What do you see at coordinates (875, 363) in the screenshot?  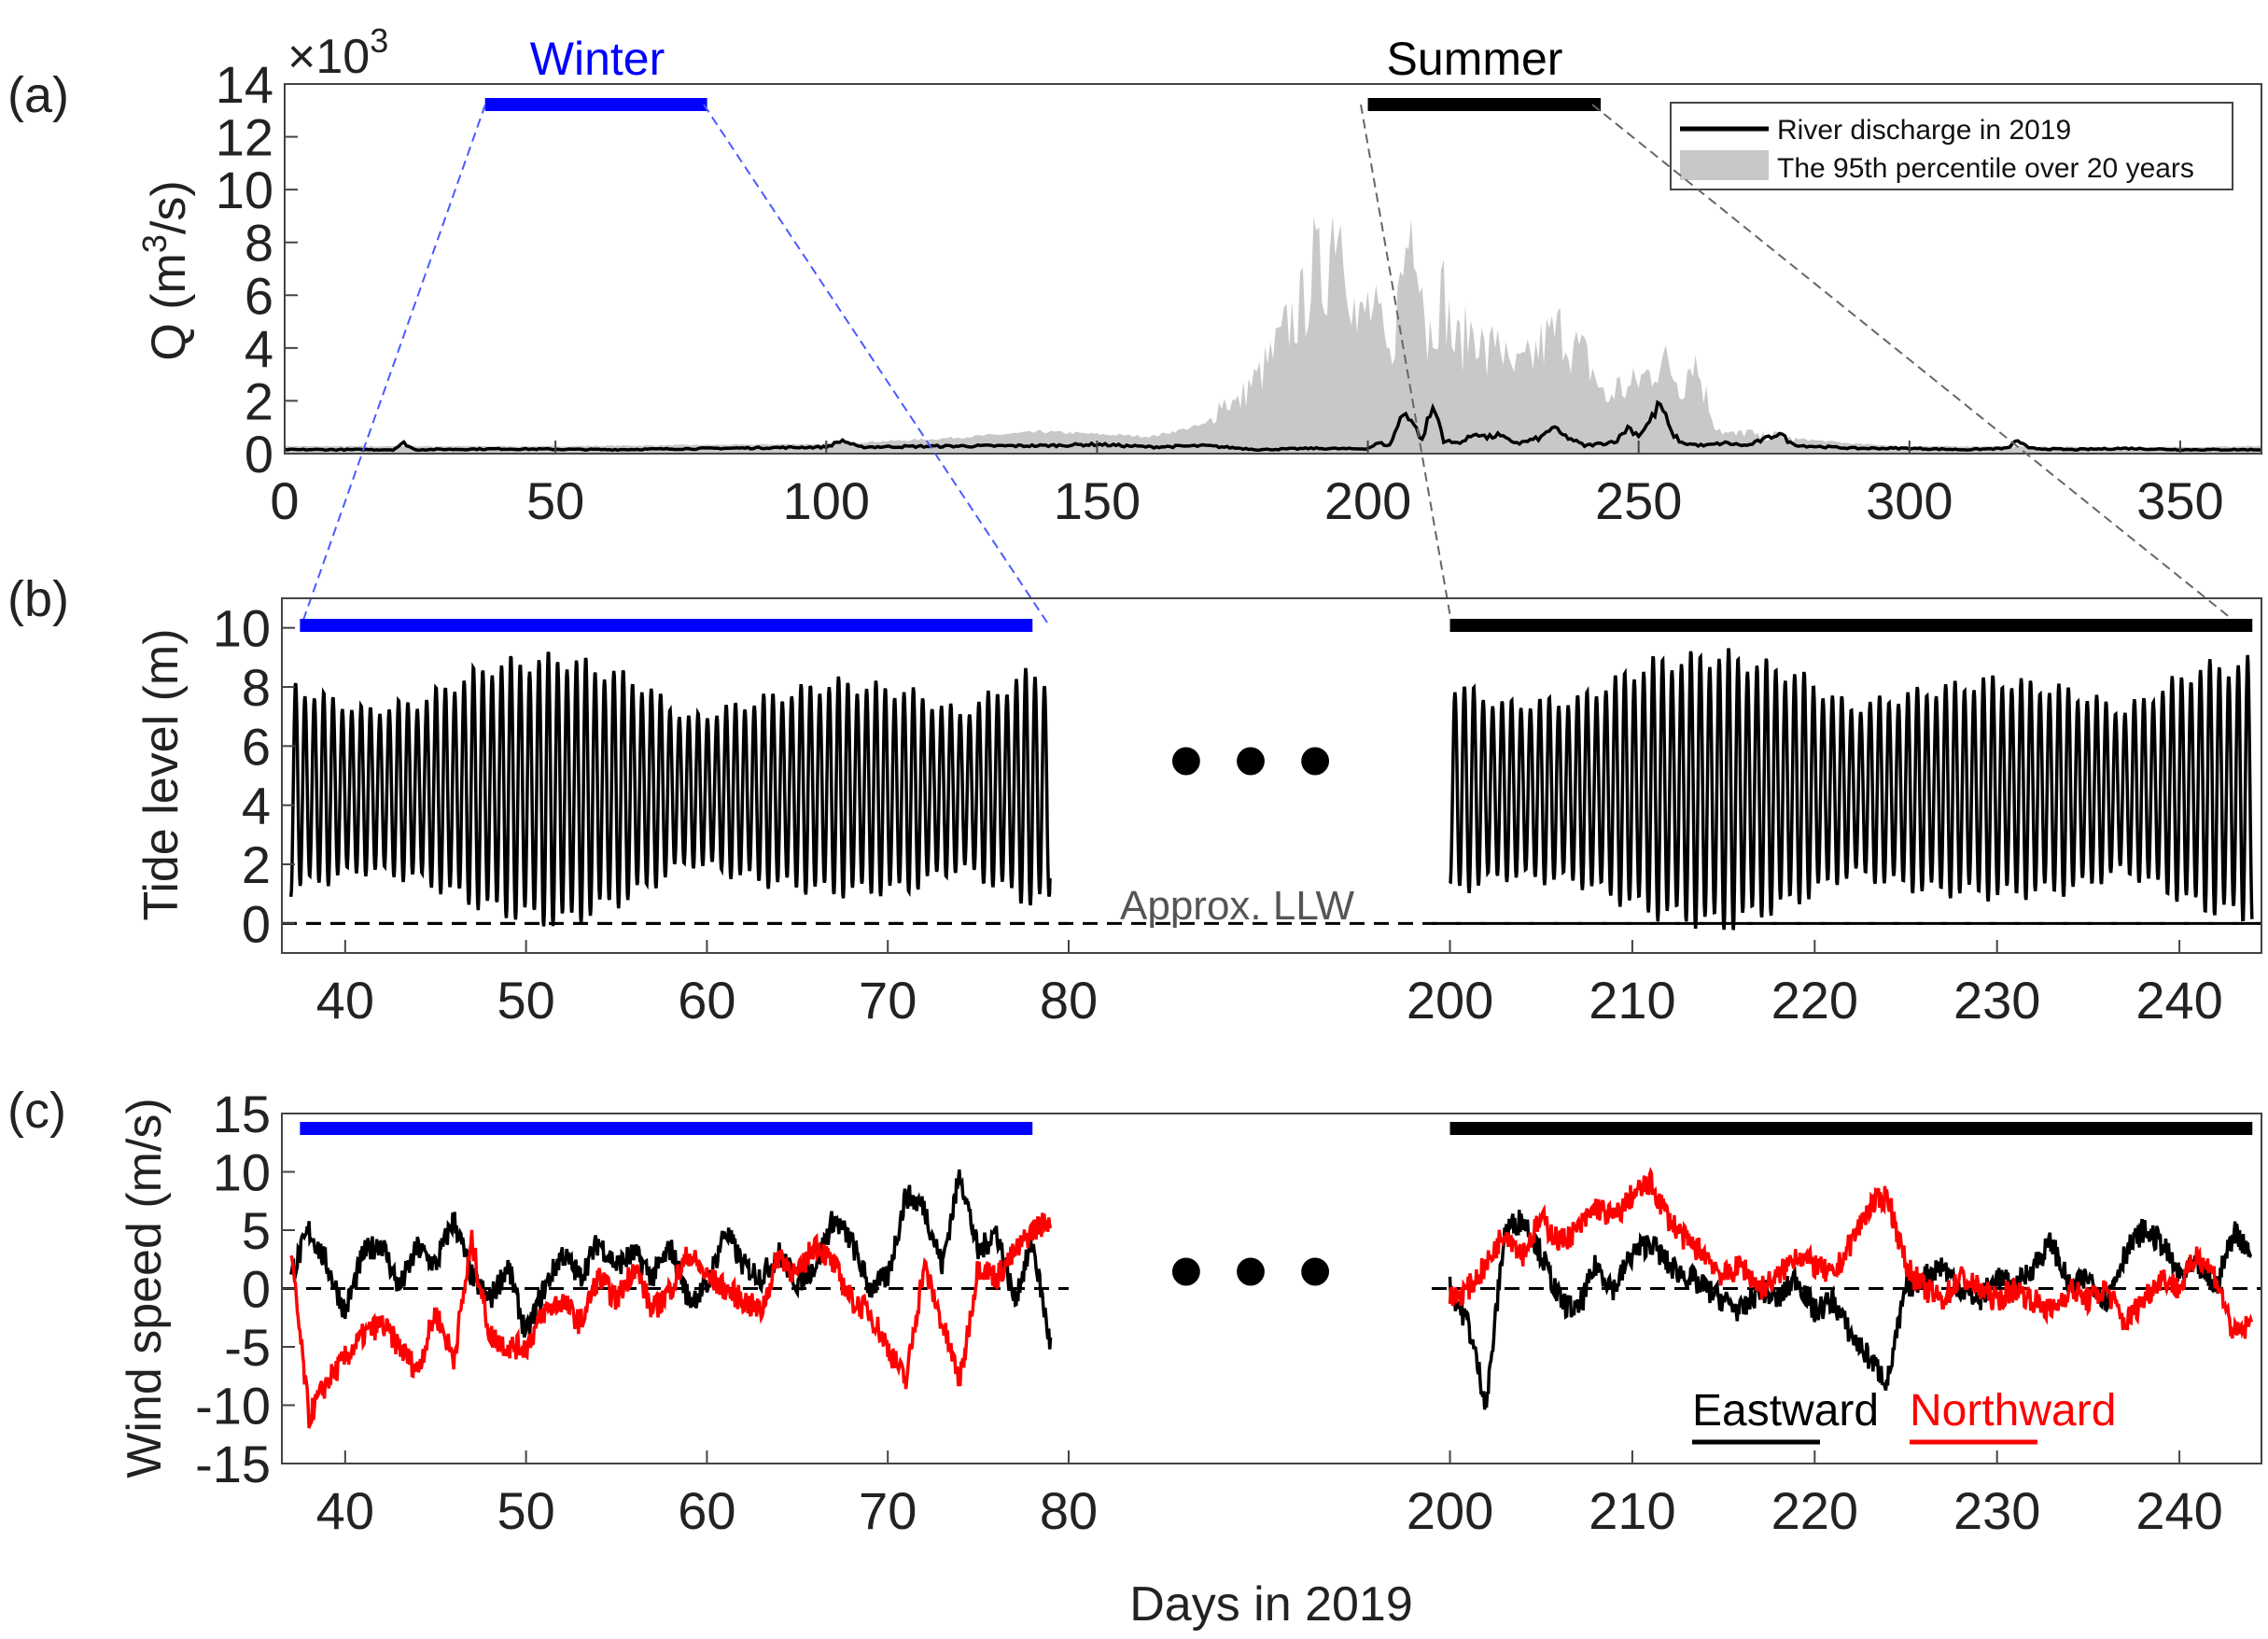 I see `winter-connector-right` at bounding box center [875, 363].